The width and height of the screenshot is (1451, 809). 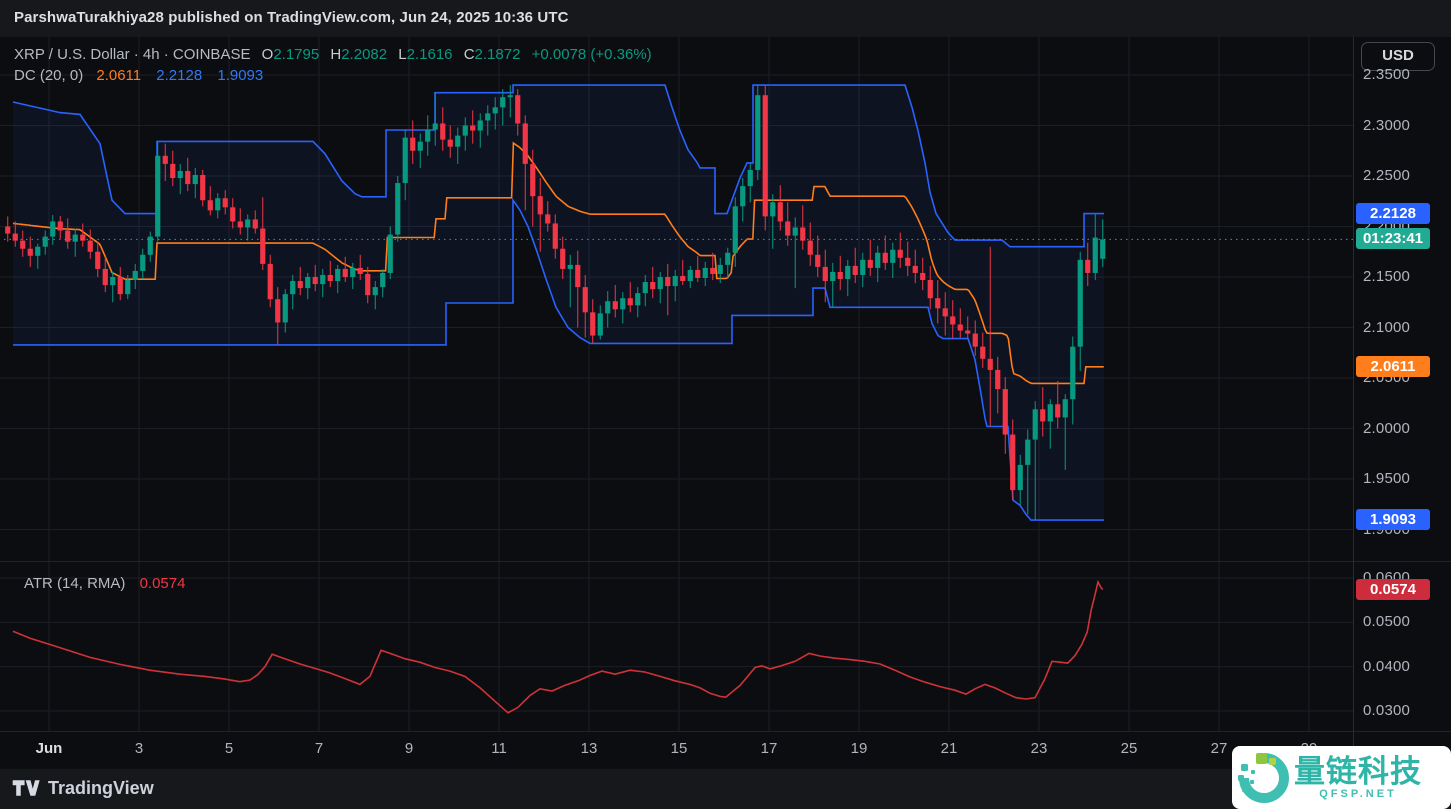 What do you see at coordinates (469, 54) in the screenshot?
I see `close-label: C` at bounding box center [469, 54].